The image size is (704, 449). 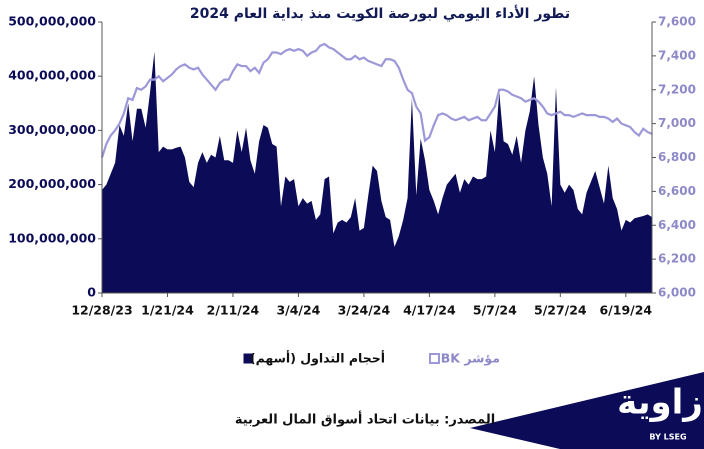 What do you see at coordinates (677, 123) in the screenshot?
I see `y2-tick-label: 7,000` at bounding box center [677, 123].